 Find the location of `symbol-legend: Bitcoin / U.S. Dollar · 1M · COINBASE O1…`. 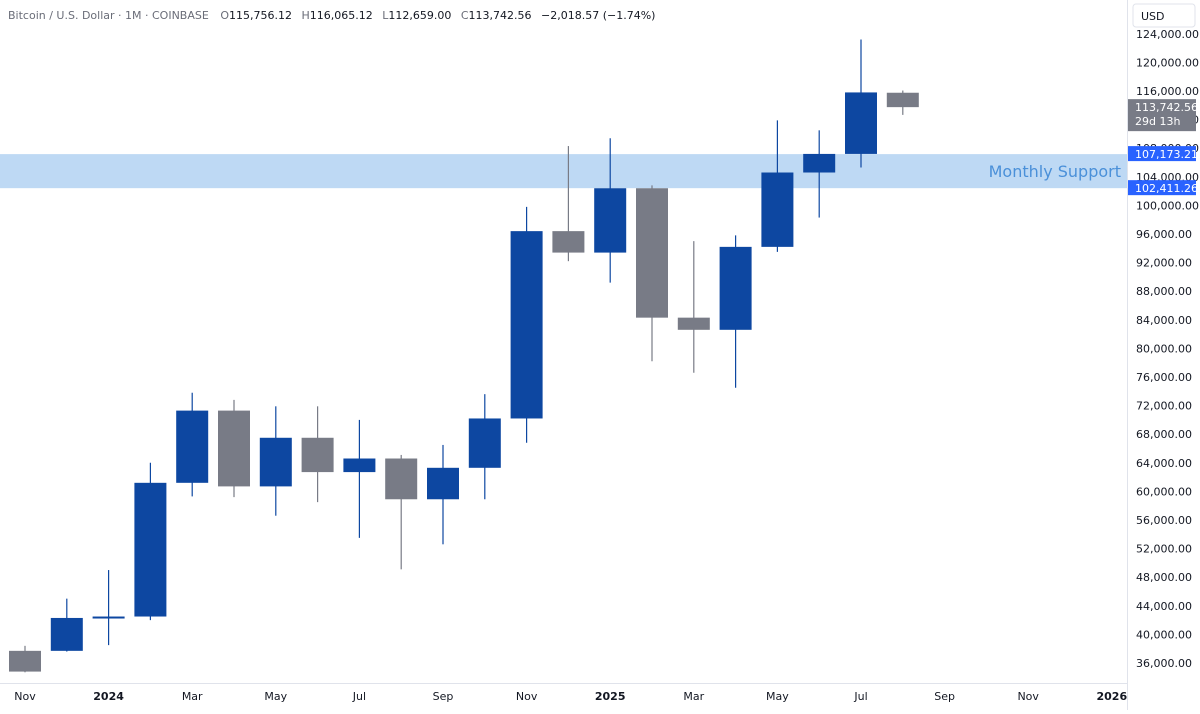

symbol-legend: Bitcoin / U.S. Dollar · 1M · COINBASE O1… is located at coordinates (331, 15).